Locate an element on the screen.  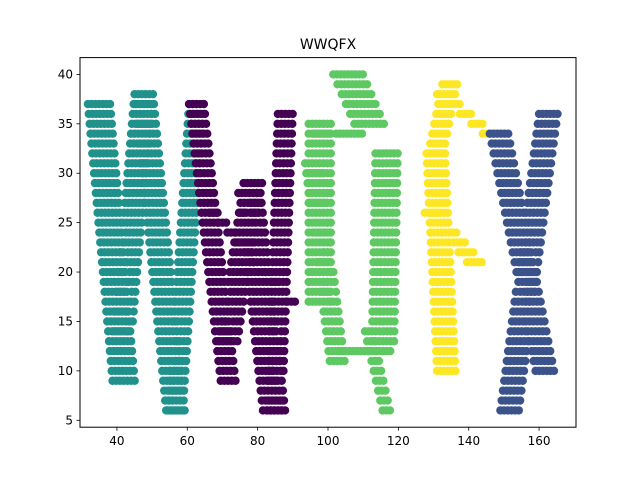
y-tick-label: 35 is located at coordinates (65, 124).